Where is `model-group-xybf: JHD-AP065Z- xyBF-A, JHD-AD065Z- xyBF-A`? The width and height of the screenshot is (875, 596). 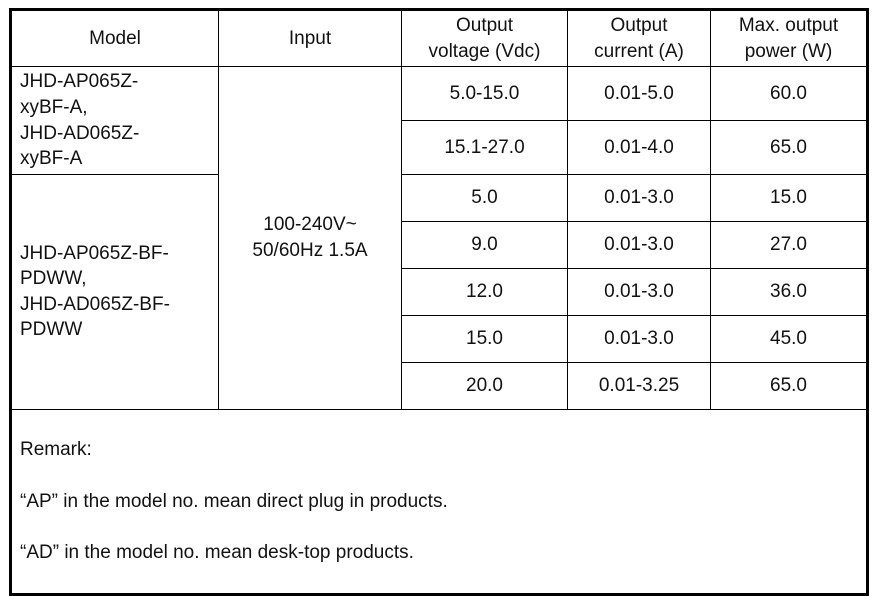
model-group-xybf: JHD-AP065Z- xyBF-A, JHD-AD065Z- xyBF-A is located at coordinates (114, 120).